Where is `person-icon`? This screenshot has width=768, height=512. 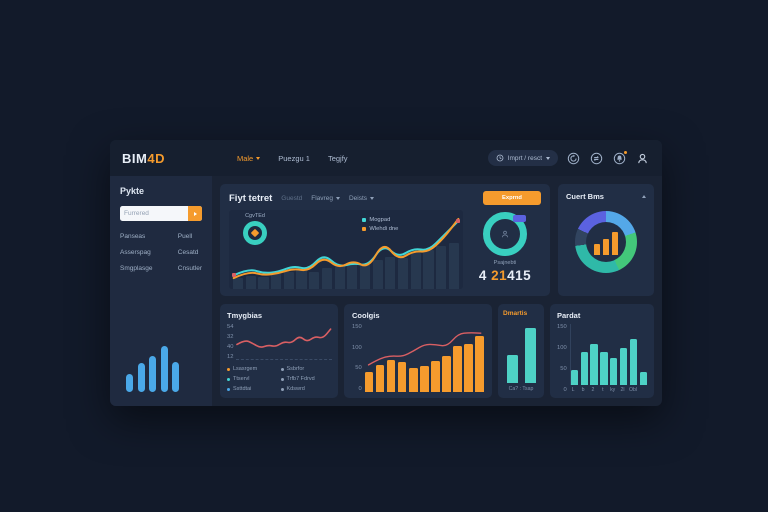
person-icon is located at coordinates (505, 234).